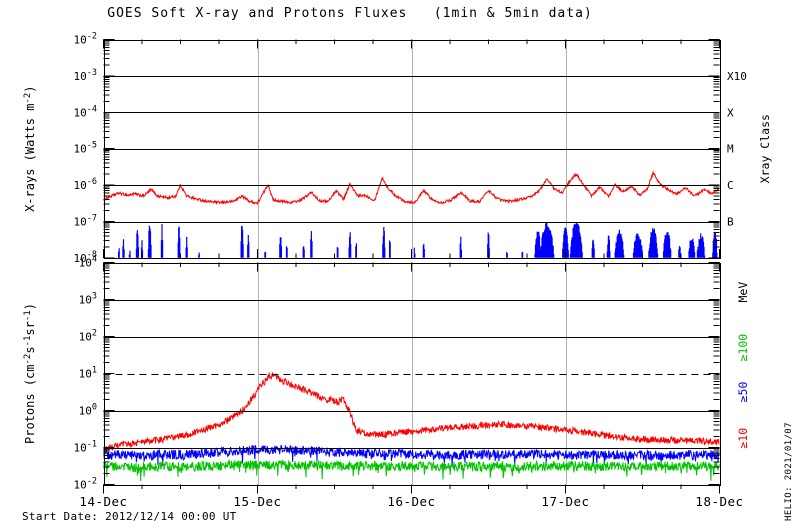  What do you see at coordinates (86, 221) in the screenshot?
I see `y-tick-label: 10⁻⁷` at bounding box center [86, 221].